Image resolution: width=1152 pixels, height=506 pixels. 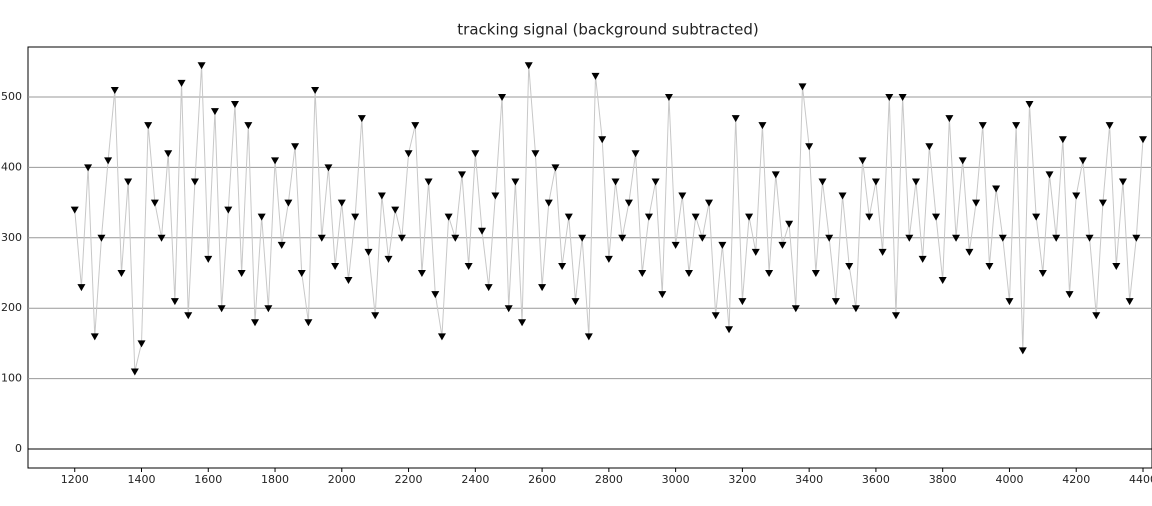 What do you see at coordinates (1140, 479) in the screenshot?
I see `x-tick-label: 4400` at bounding box center [1140, 479].